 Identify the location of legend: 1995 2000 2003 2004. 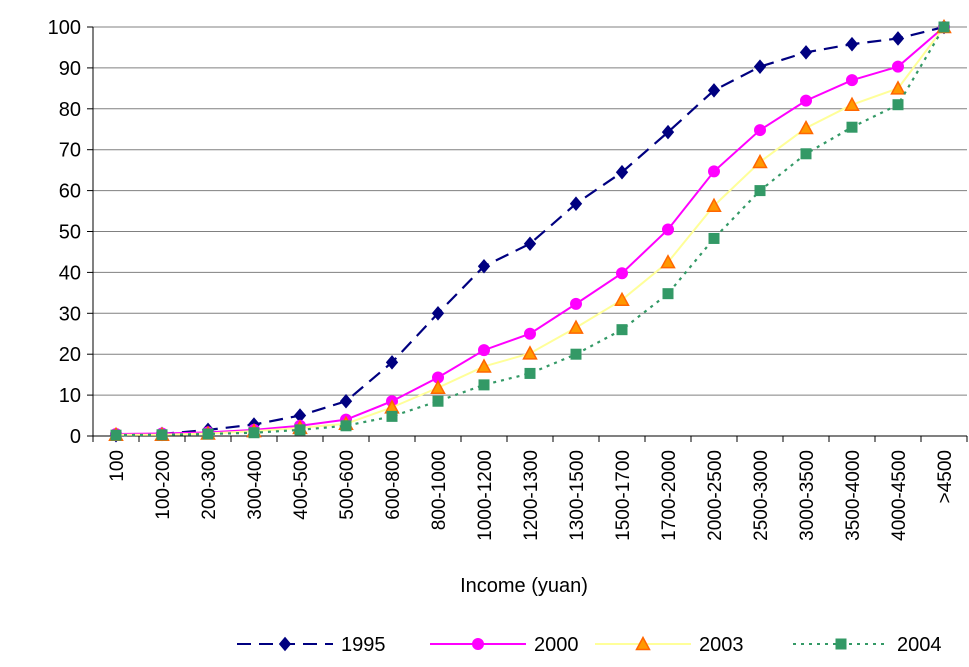
(589, 645).